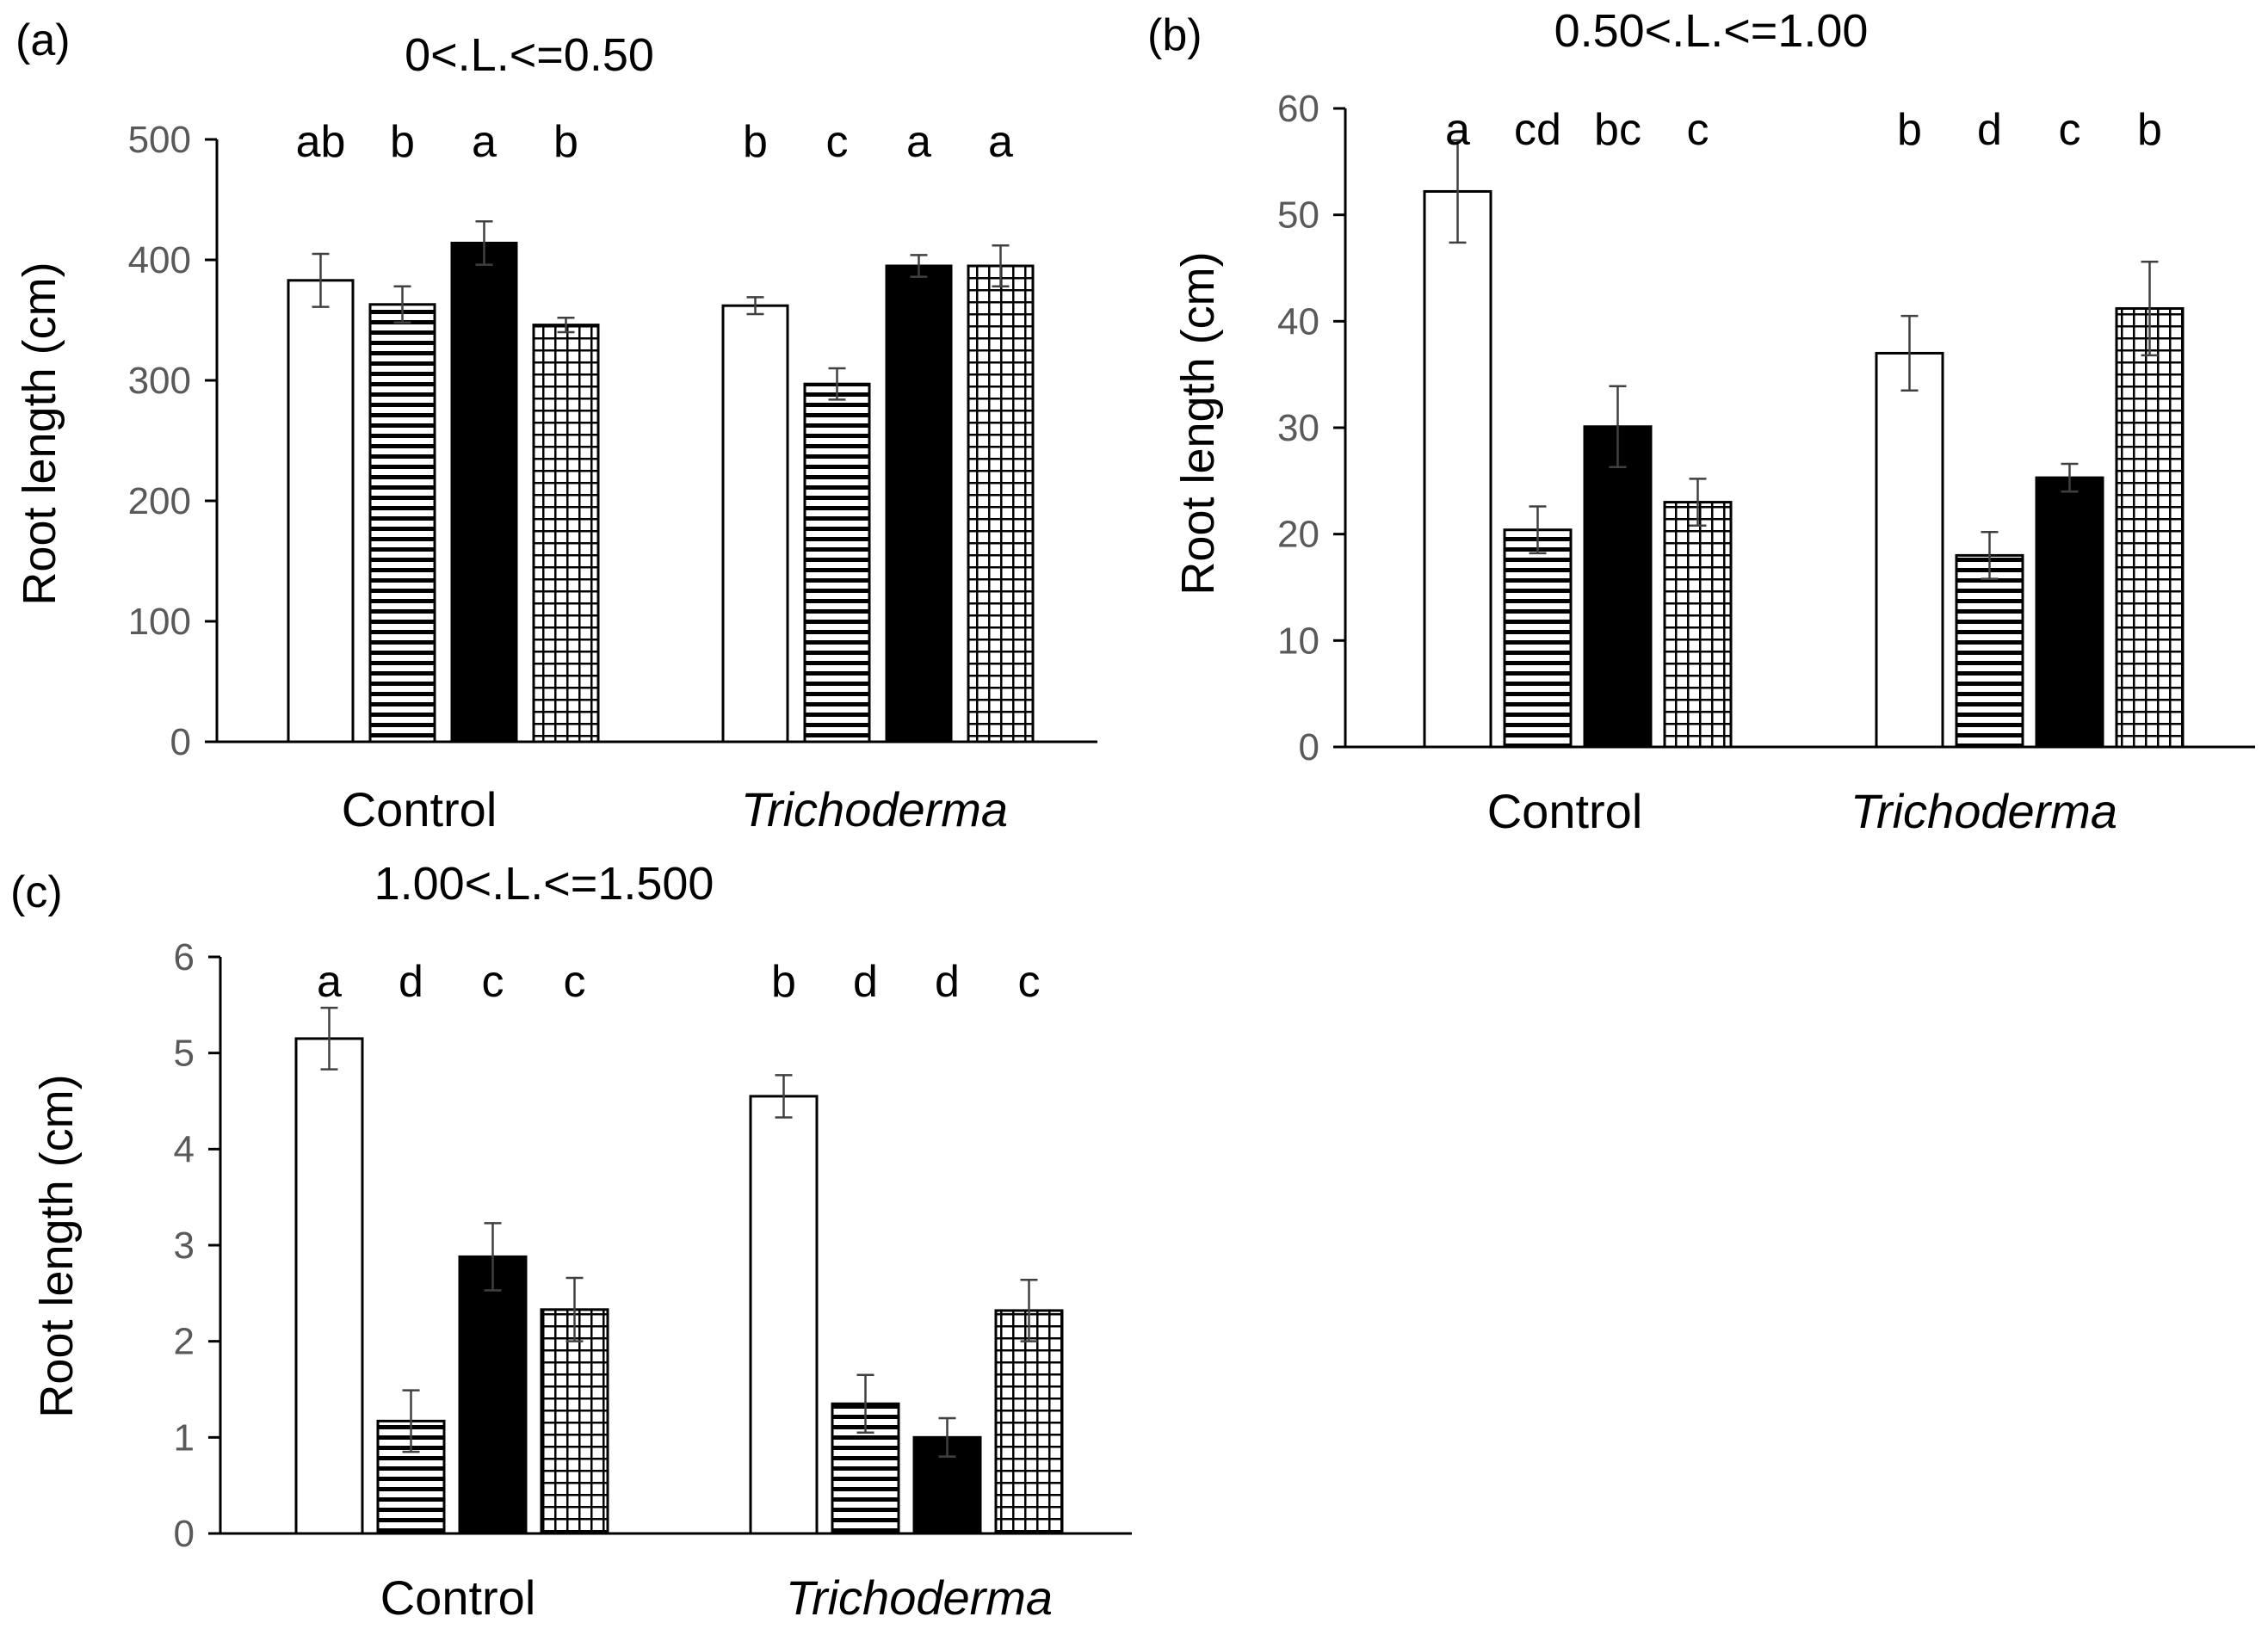  Describe the element at coordinates (184, 1149) in the screenshot. I see `y-tick-label: 4` at that location.